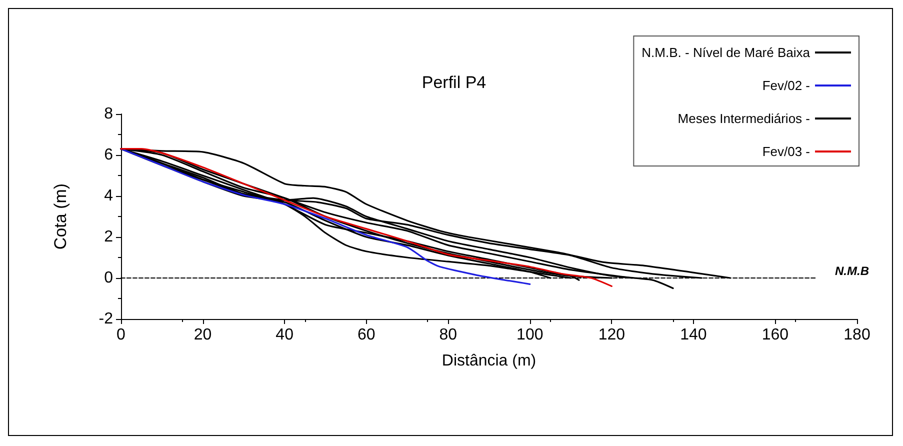  I want to click on y-tick-label: -2, so click(106, 319).